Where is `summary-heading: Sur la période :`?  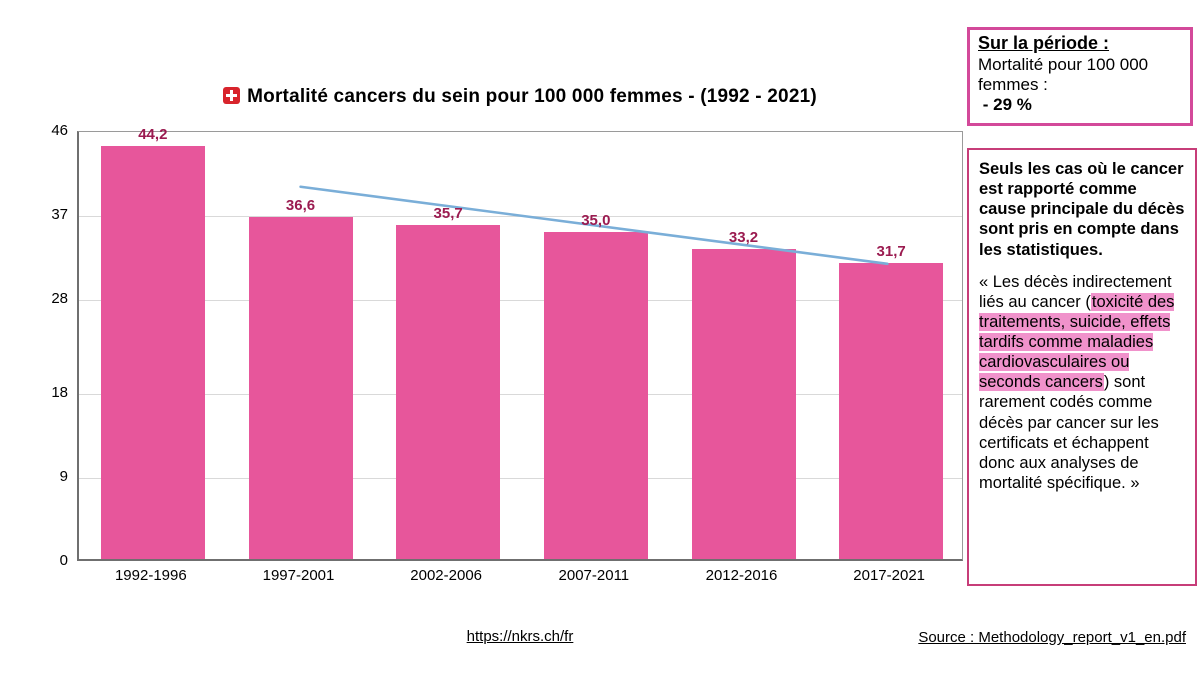
summary-heading: Sur la période : is located at coordinates (1044, 43).